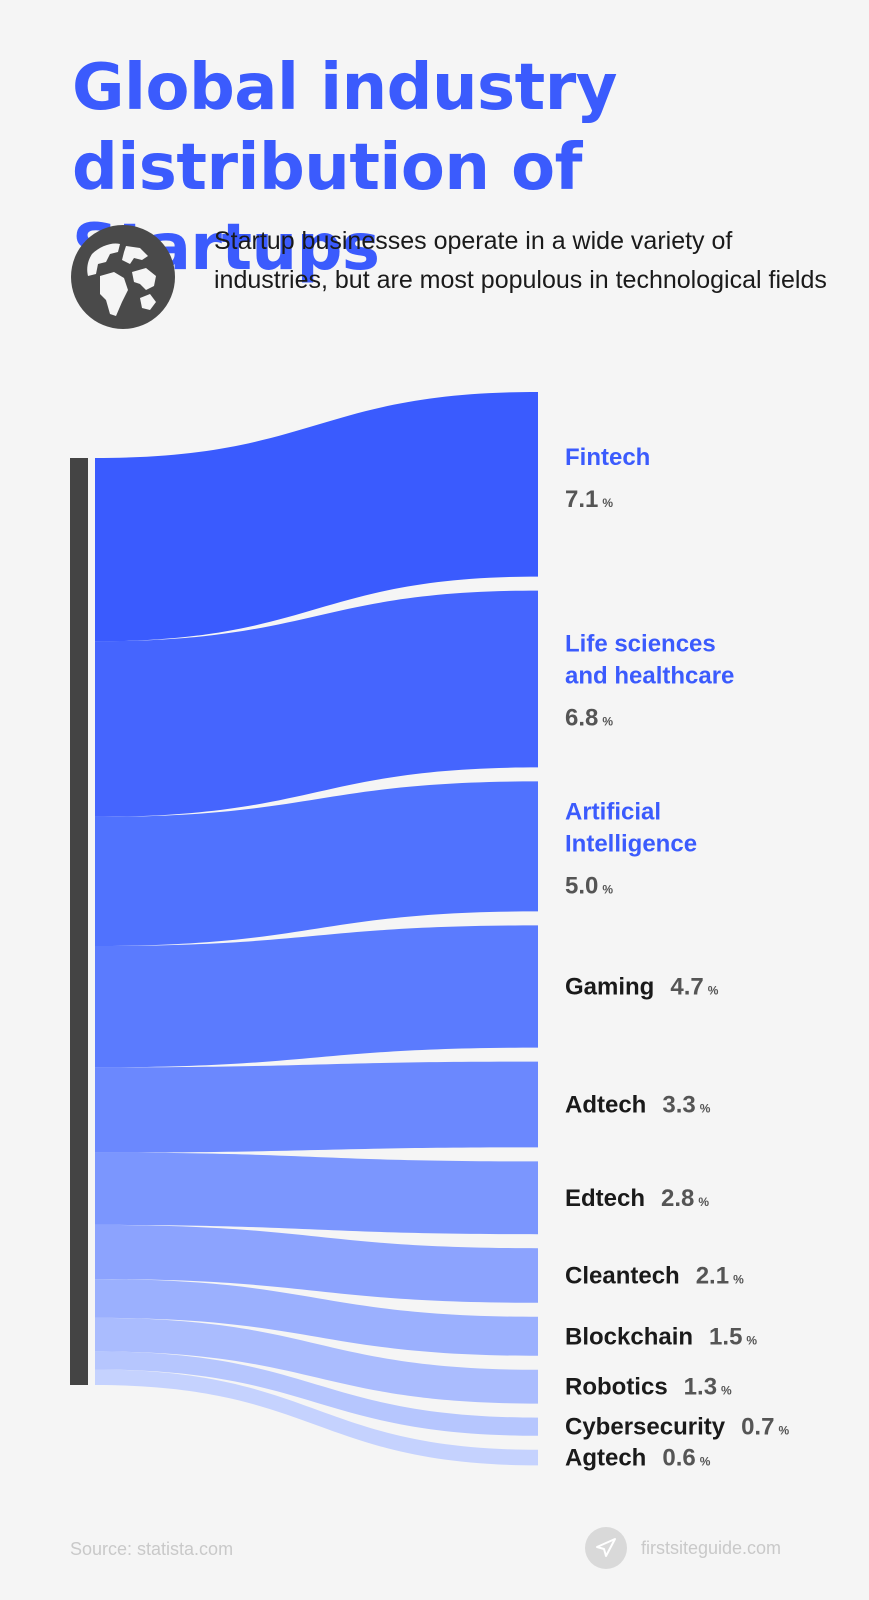  Describe the element at coordinates (316, 1317) in the screenshot. I see `flow-blockchain` at that location.